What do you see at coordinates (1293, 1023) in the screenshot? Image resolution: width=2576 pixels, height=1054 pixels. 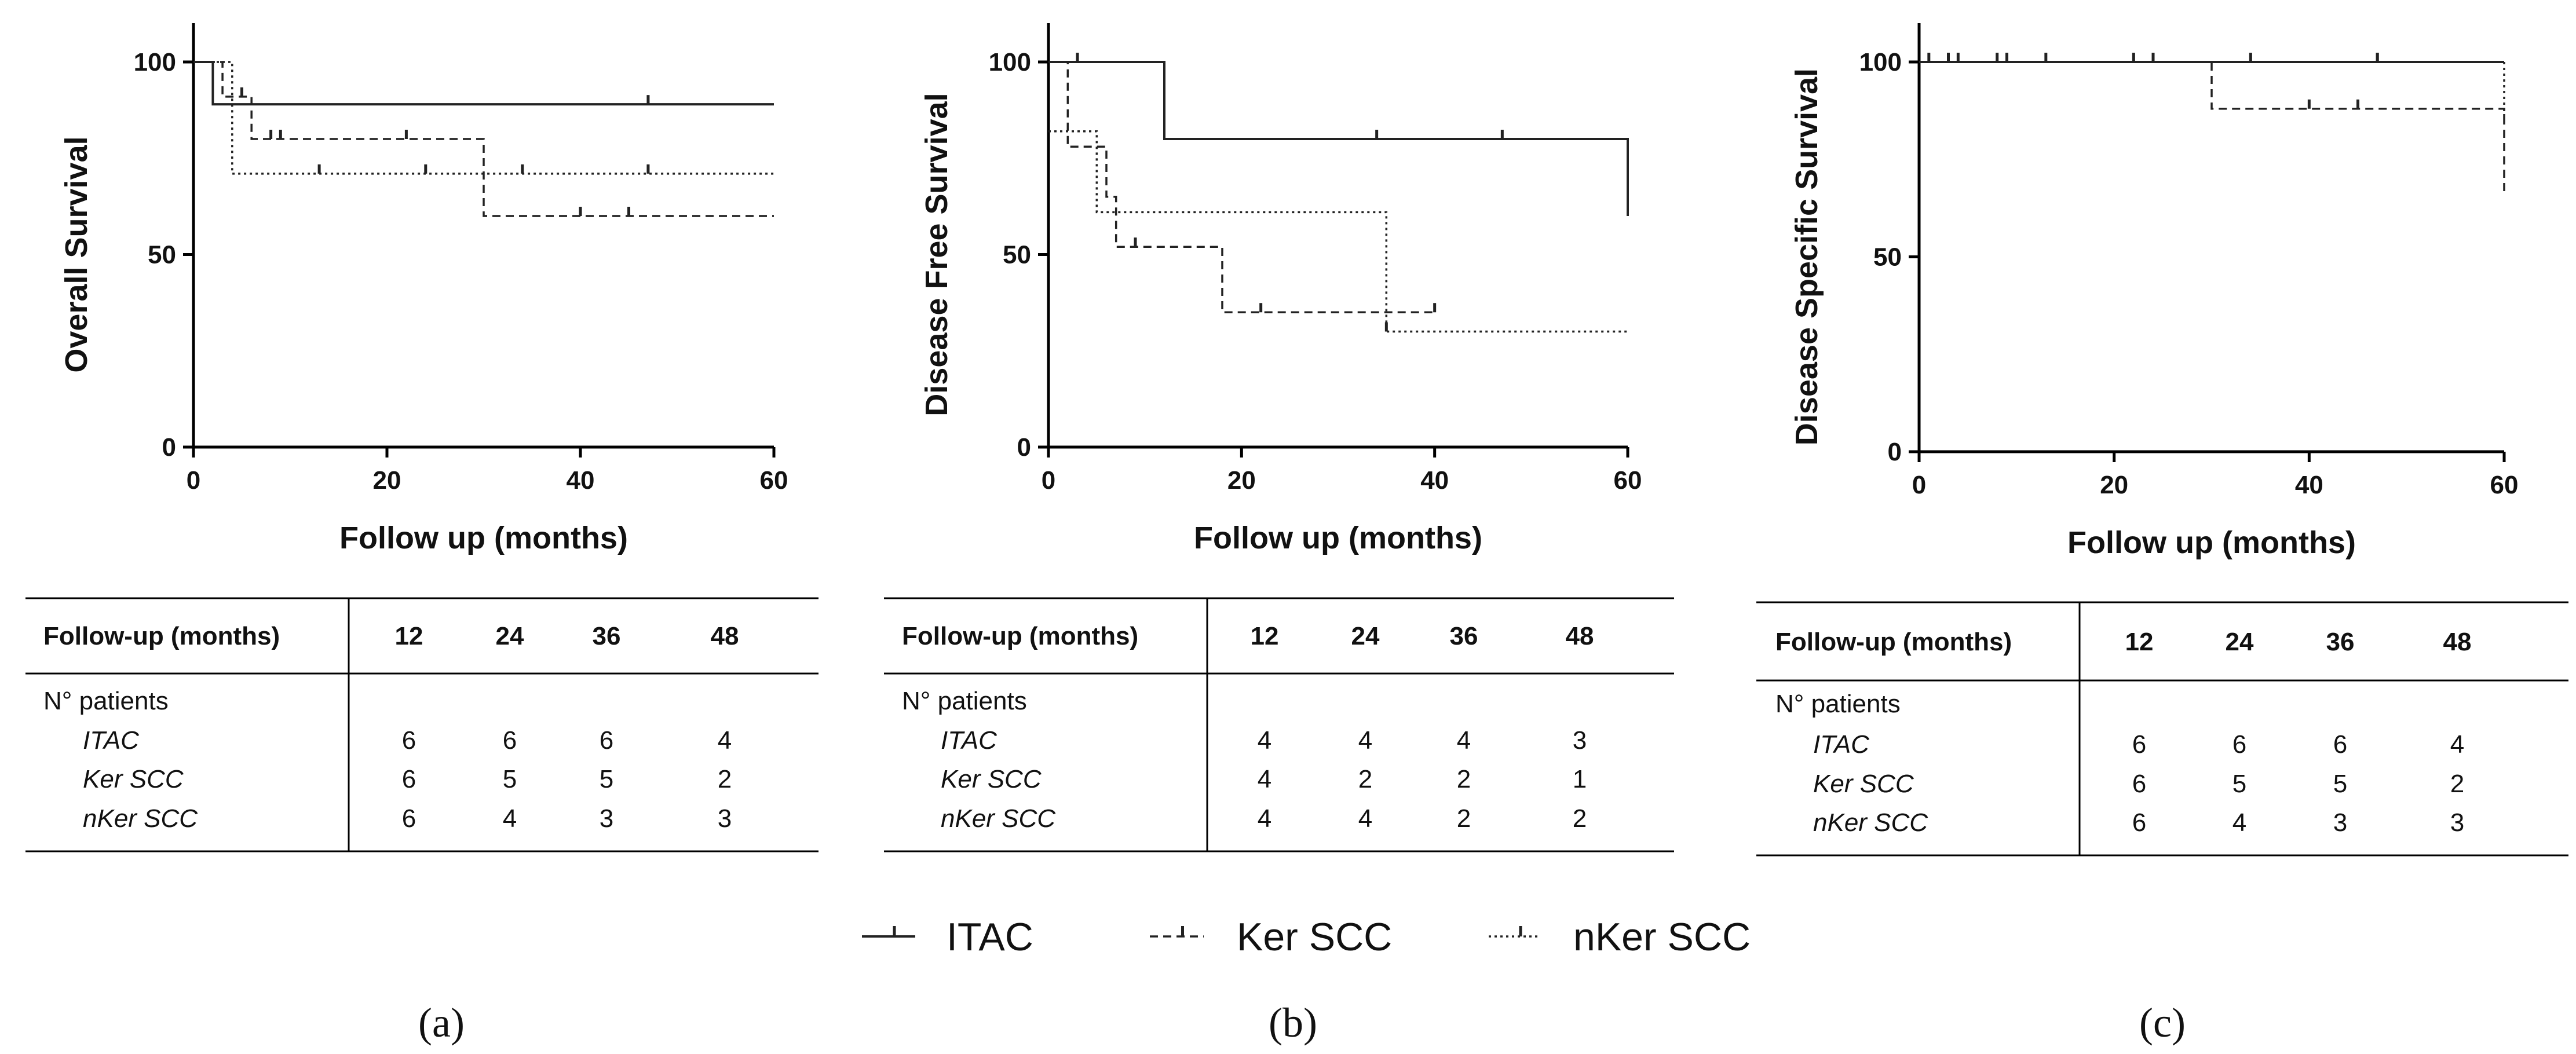 I see `panel-caption: (b)` at bounding box center [1293, 1023].